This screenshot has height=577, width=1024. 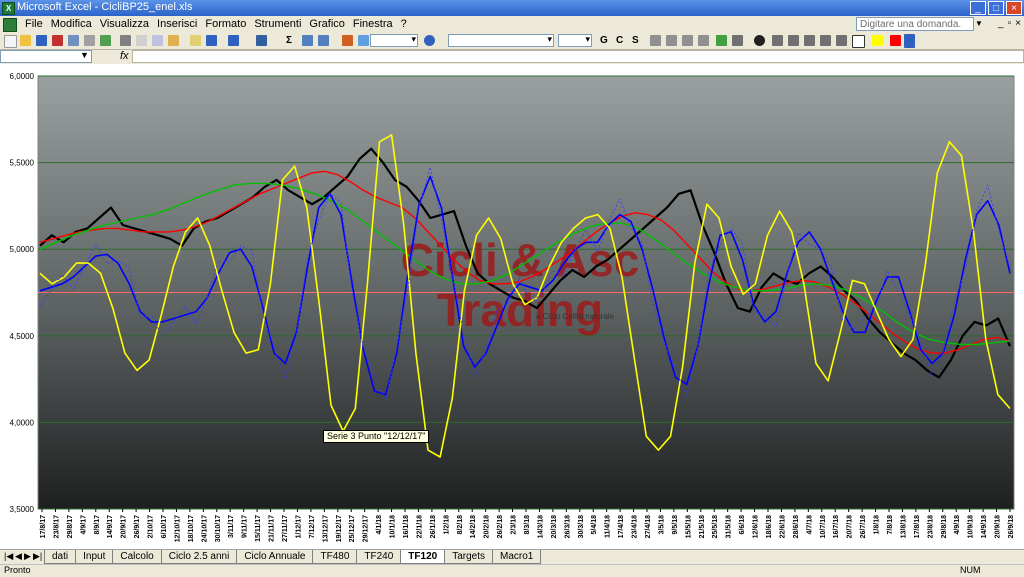 What do you see at coordinates (671, 40) in the screenshot?
I see `align-center-icon` at bounding box center [671, 40].